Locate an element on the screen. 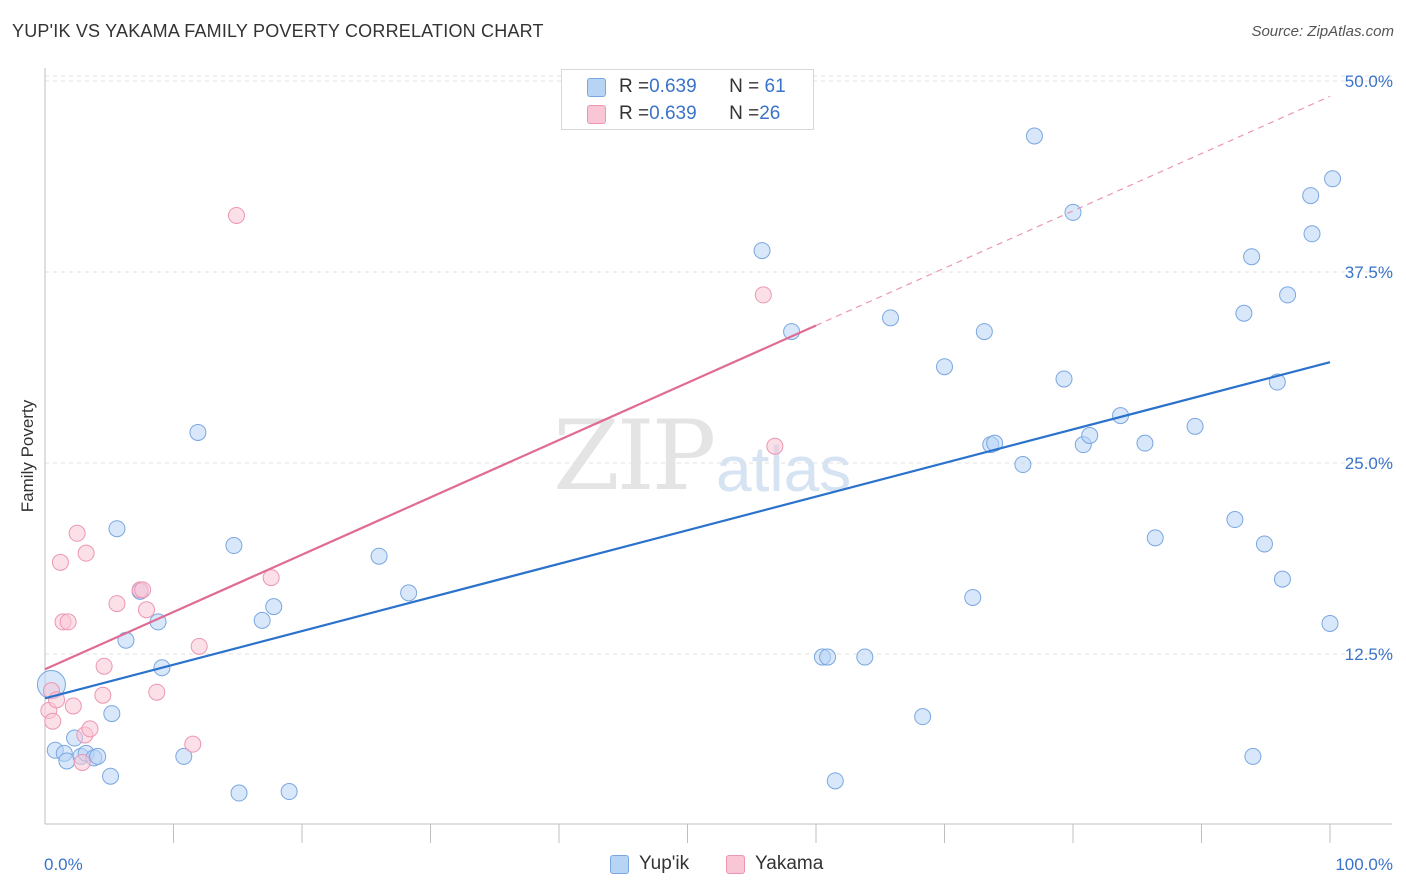 The height and width of the screenshot is (892, 1406). y-tick-label: 37.5% is located at coordinates (1369, 272).